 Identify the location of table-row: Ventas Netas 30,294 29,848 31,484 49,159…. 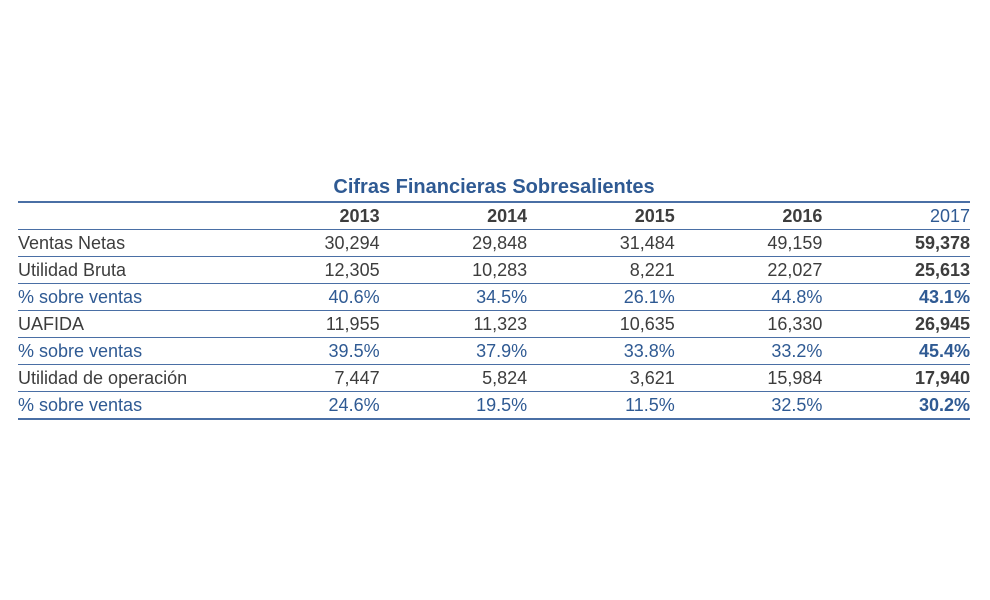
(494, 243).